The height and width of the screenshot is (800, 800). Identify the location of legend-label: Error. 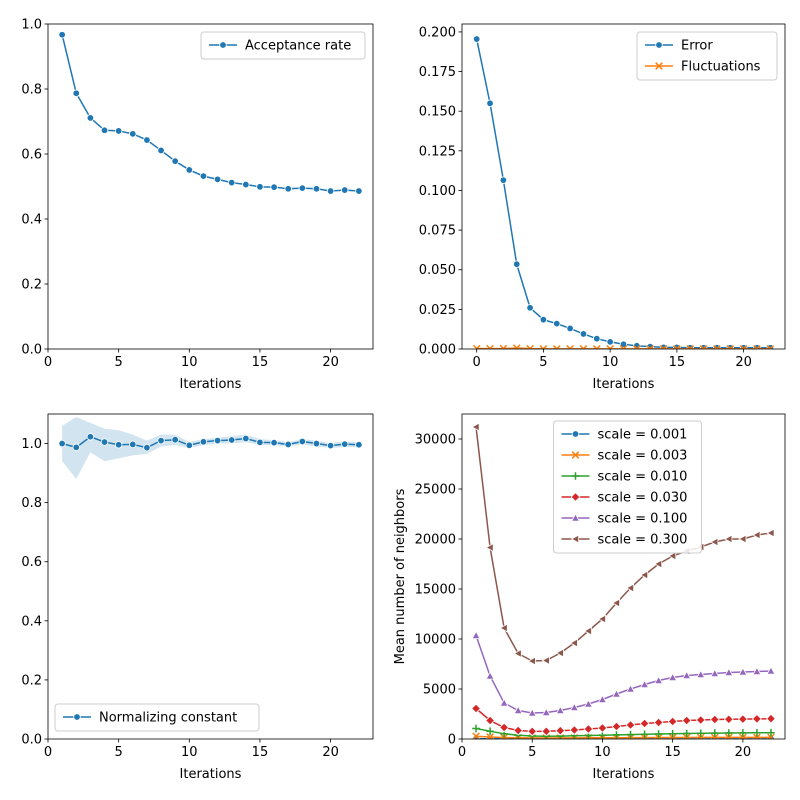
(697, 46).